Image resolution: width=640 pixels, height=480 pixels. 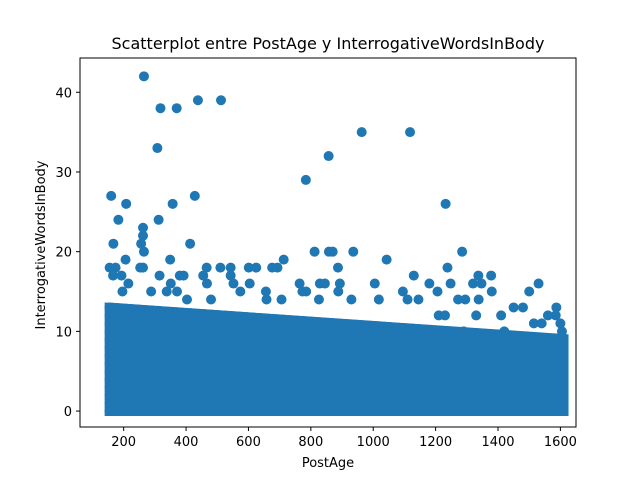 I want to click on x-tick-label: 1200, so click(x=435, y=442).